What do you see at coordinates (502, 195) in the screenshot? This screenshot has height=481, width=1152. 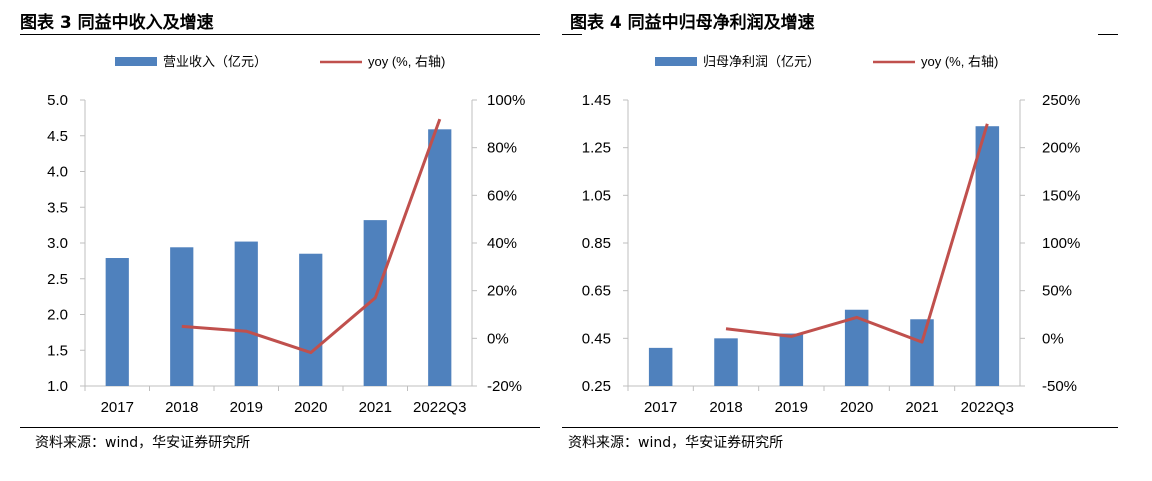 I see `right-tick-label: 60%` at bounding box center [502, 195].